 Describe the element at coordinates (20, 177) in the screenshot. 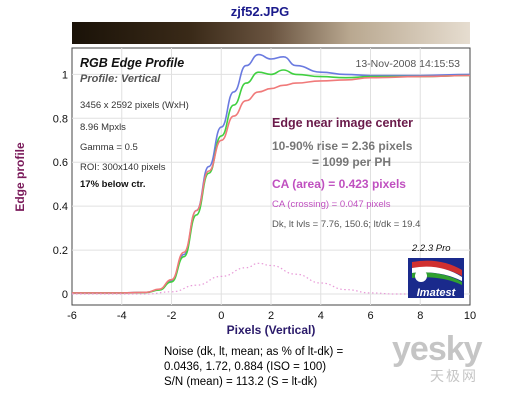

I see `y-axis-title: Edge profile` at that location.